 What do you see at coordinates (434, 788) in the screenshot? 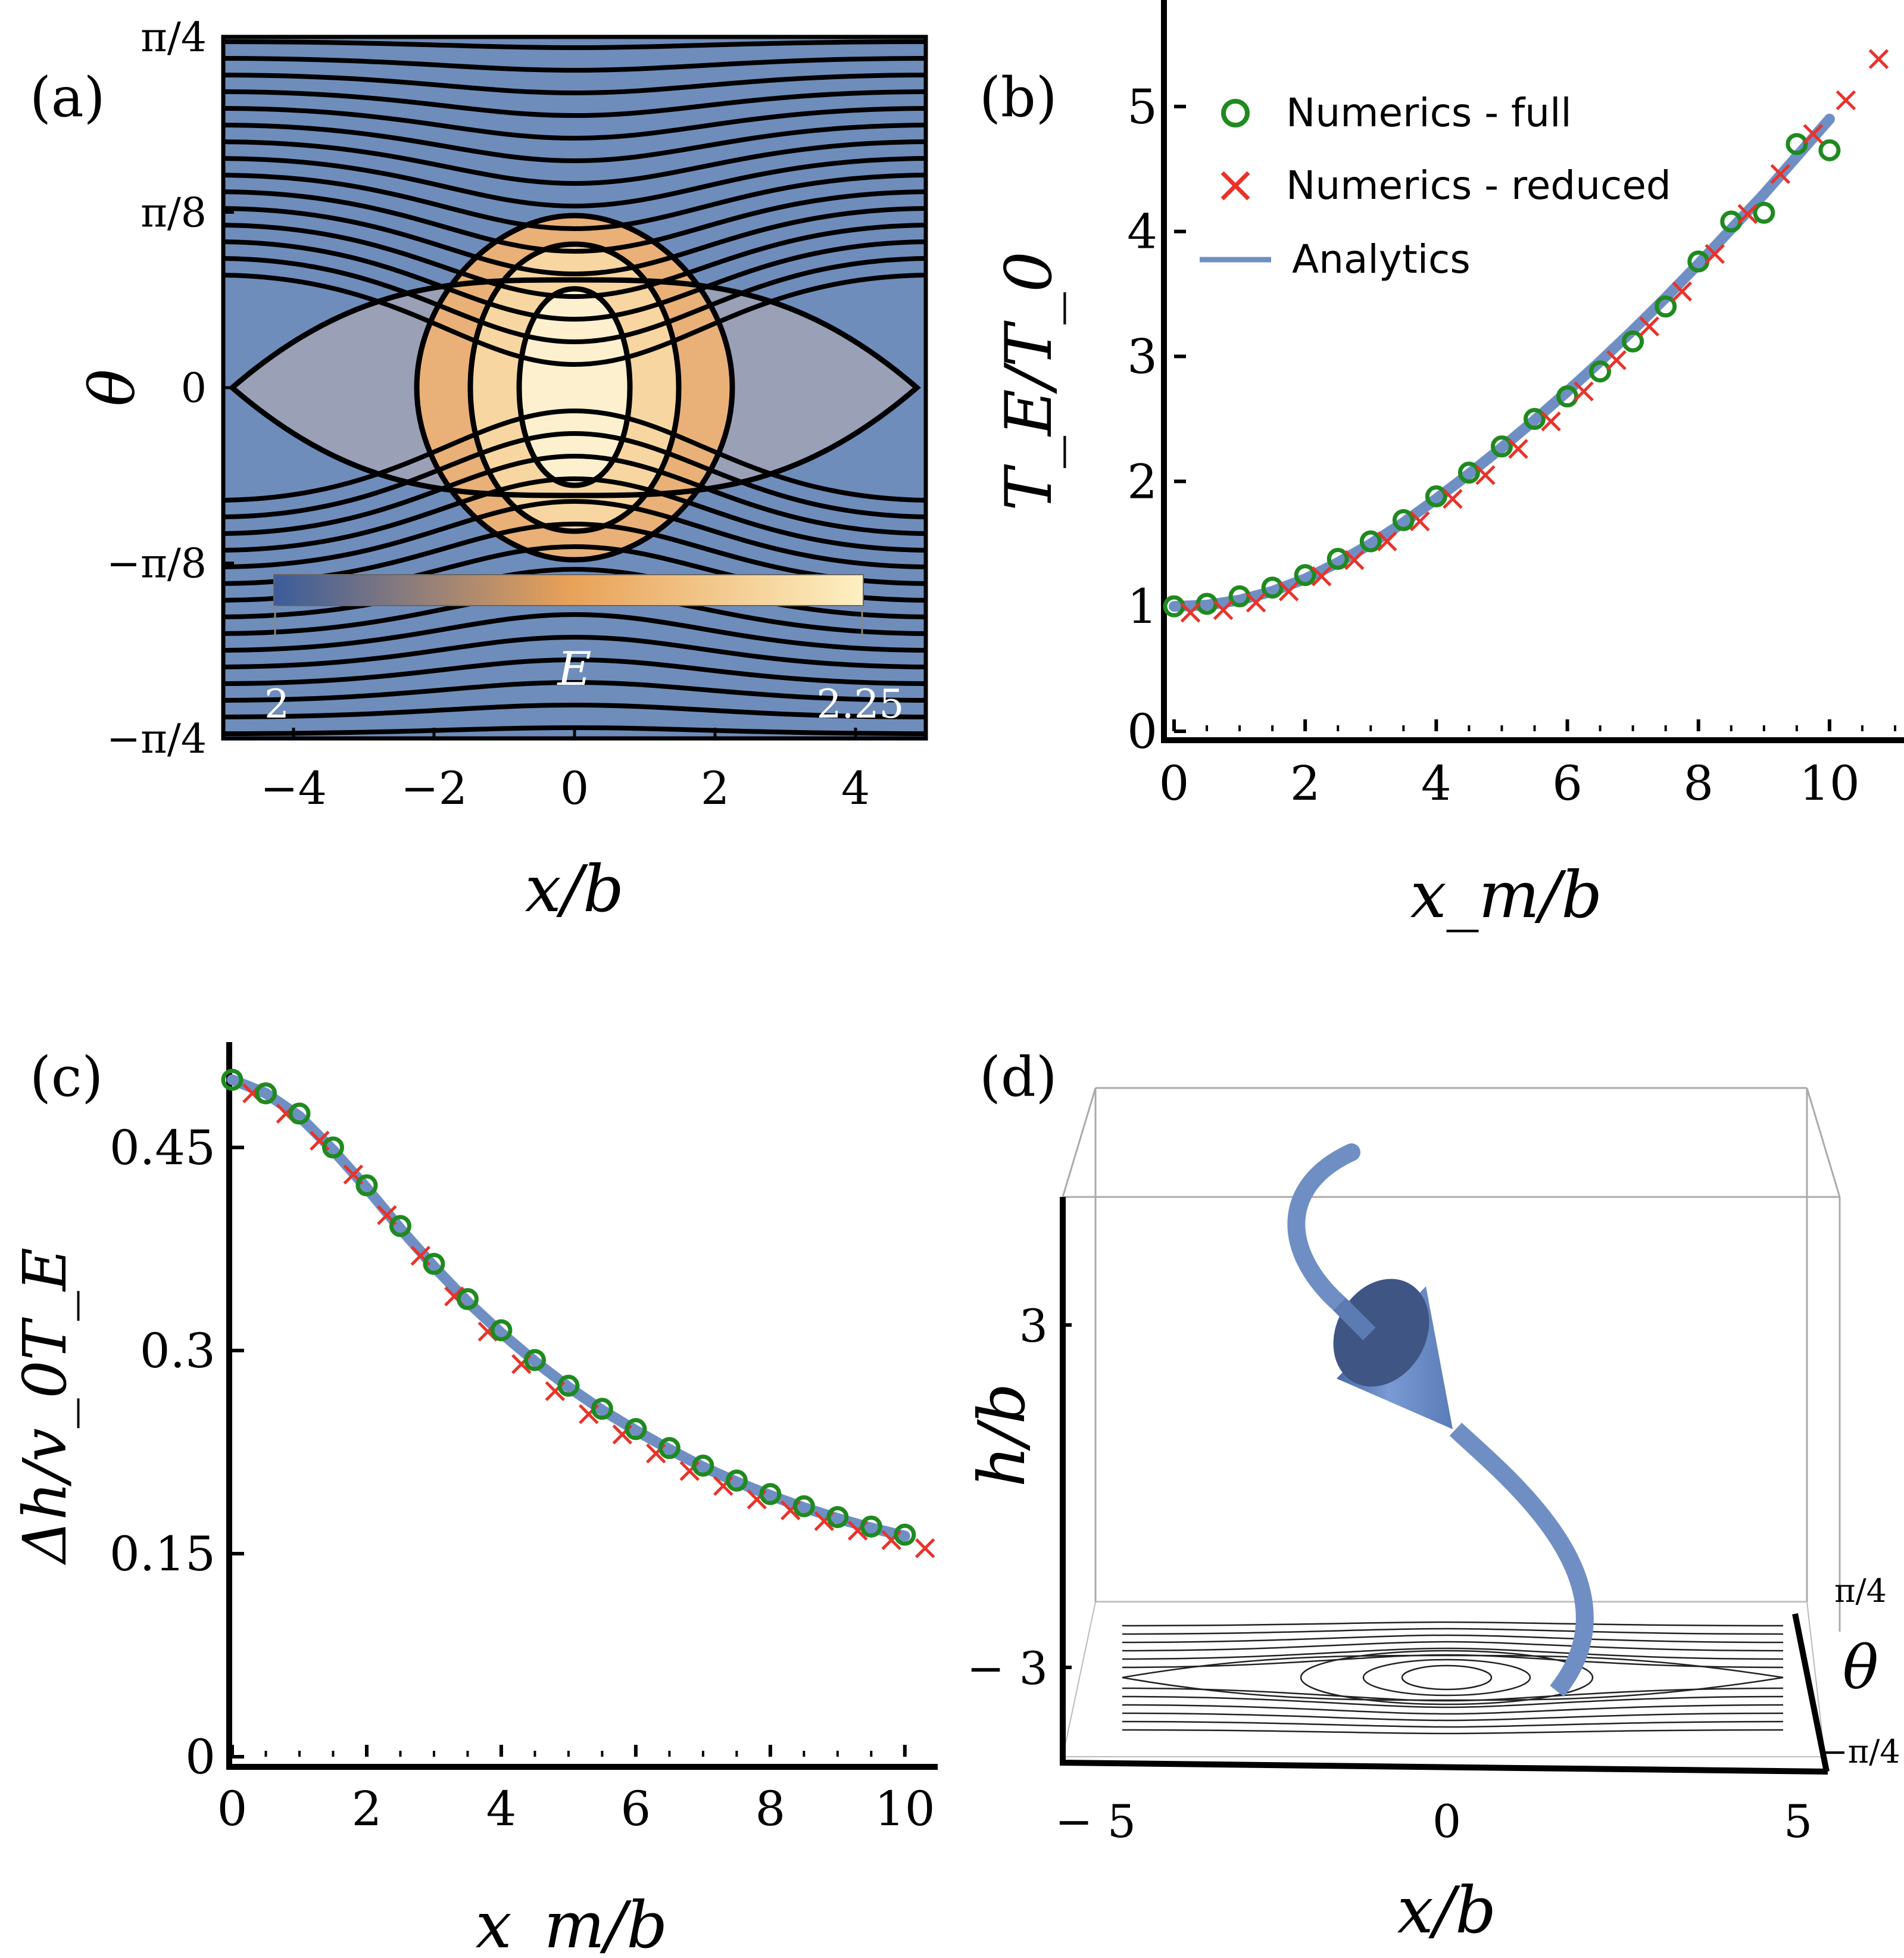
I see `x-tick-label: −2` at bounding box center [434, 788].